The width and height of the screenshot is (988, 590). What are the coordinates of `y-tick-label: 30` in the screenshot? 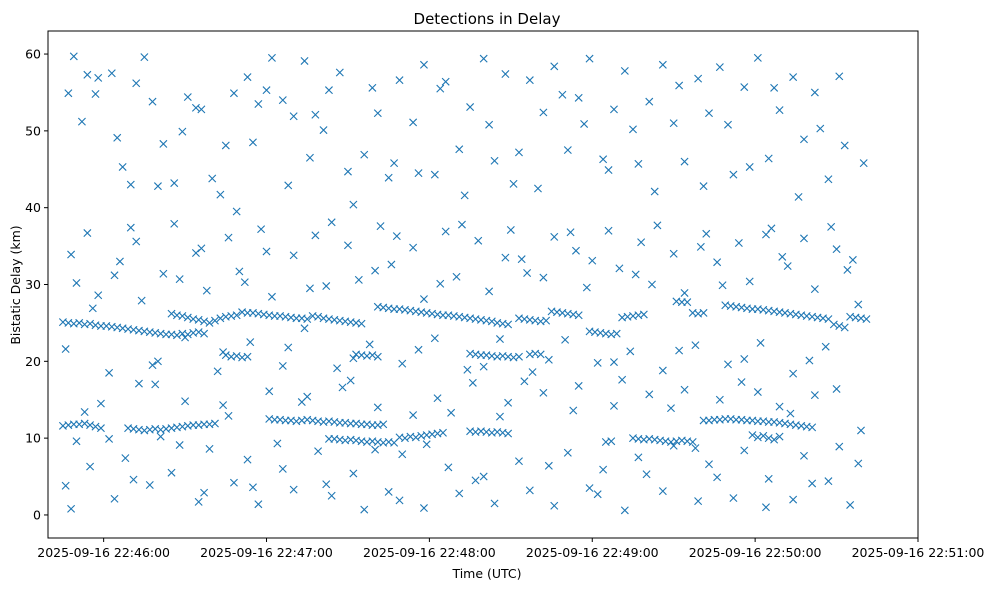 It's located at (33, 284).